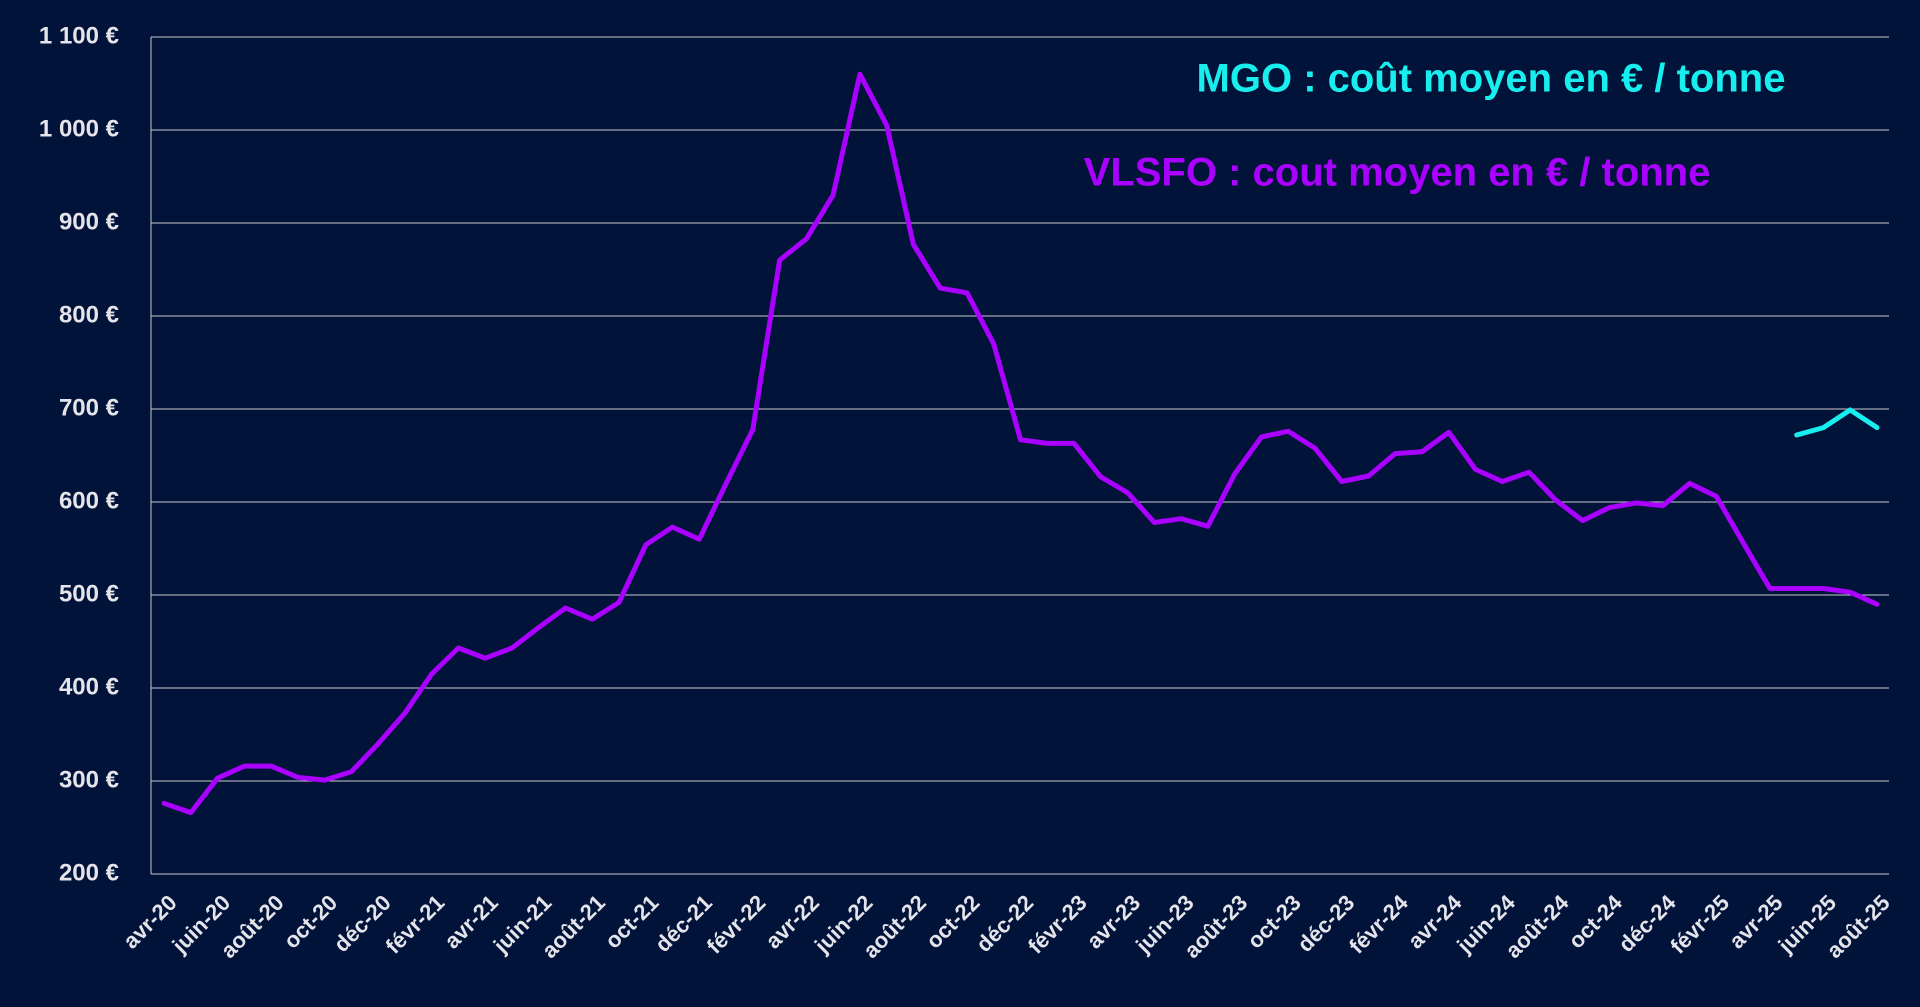 The height and width of the screenshot is (1007, 1920). I want to click on y-tick-label: 1 100 €, so click(79, 35).